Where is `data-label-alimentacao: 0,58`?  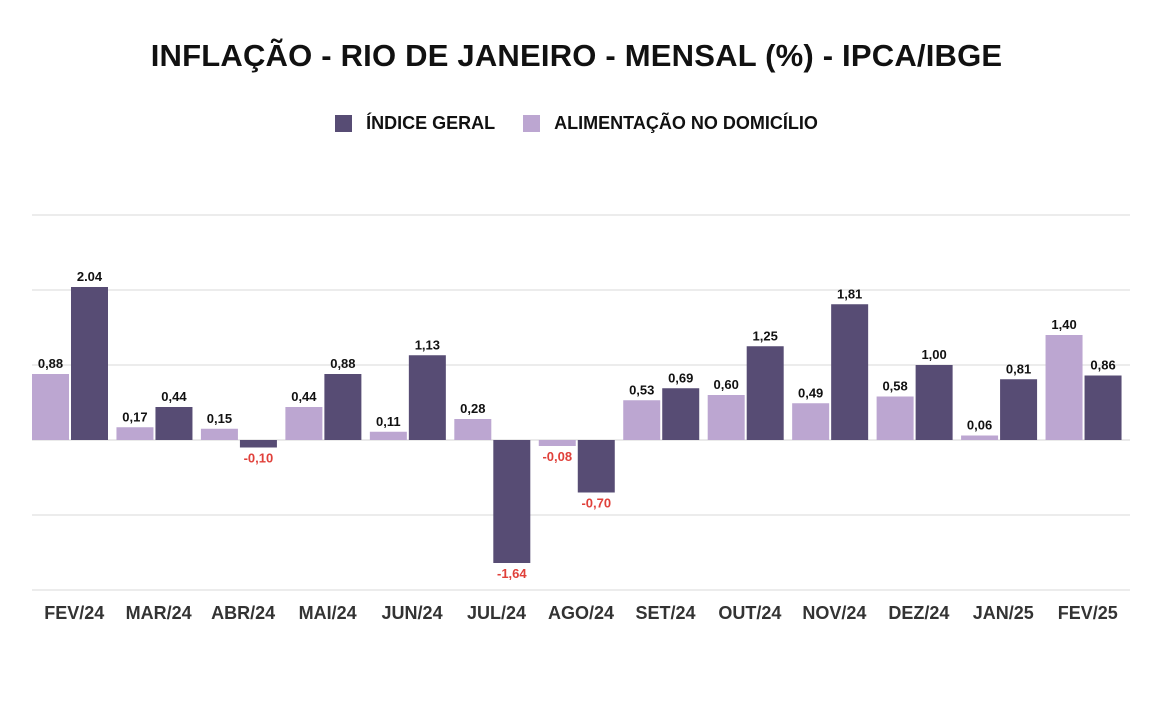
data-label-alimentacao: 0,58 is located at coordinates (894, 386).